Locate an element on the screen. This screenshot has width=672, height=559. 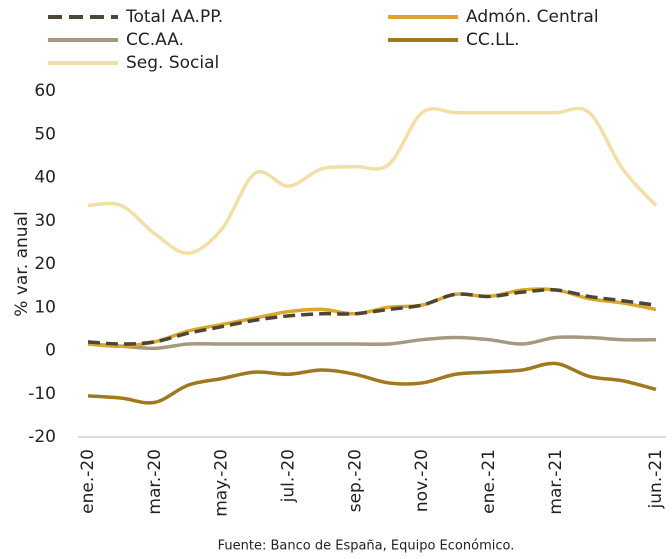
y-tick-label: 30 is located at coordinates (45, 221).